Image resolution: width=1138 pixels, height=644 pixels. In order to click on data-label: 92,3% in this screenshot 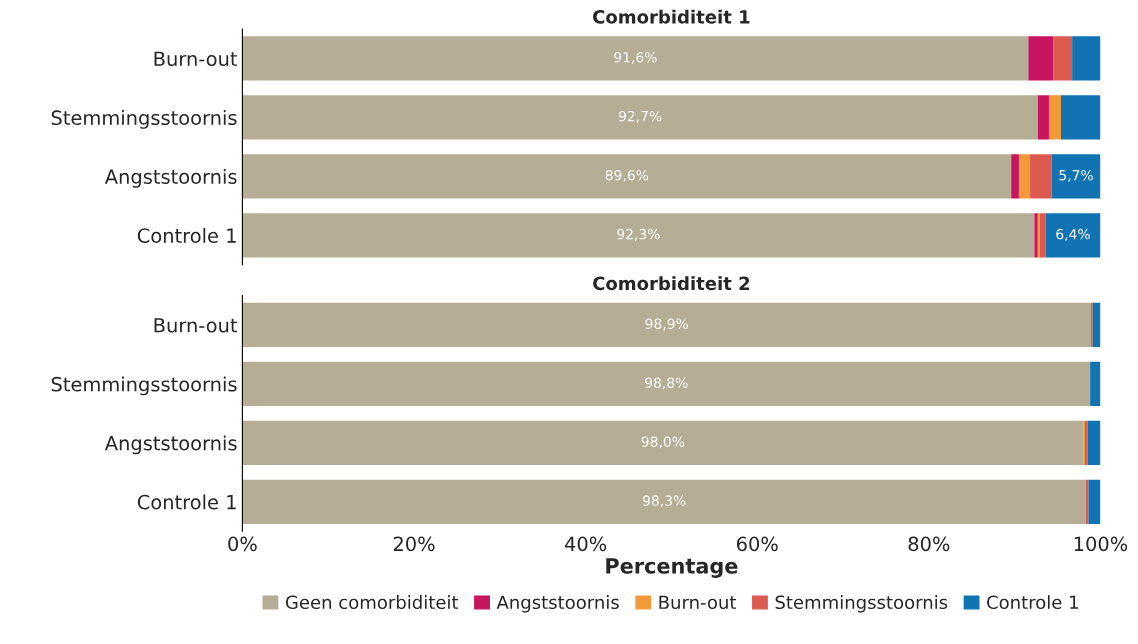, I will do `click(638, 234)`.